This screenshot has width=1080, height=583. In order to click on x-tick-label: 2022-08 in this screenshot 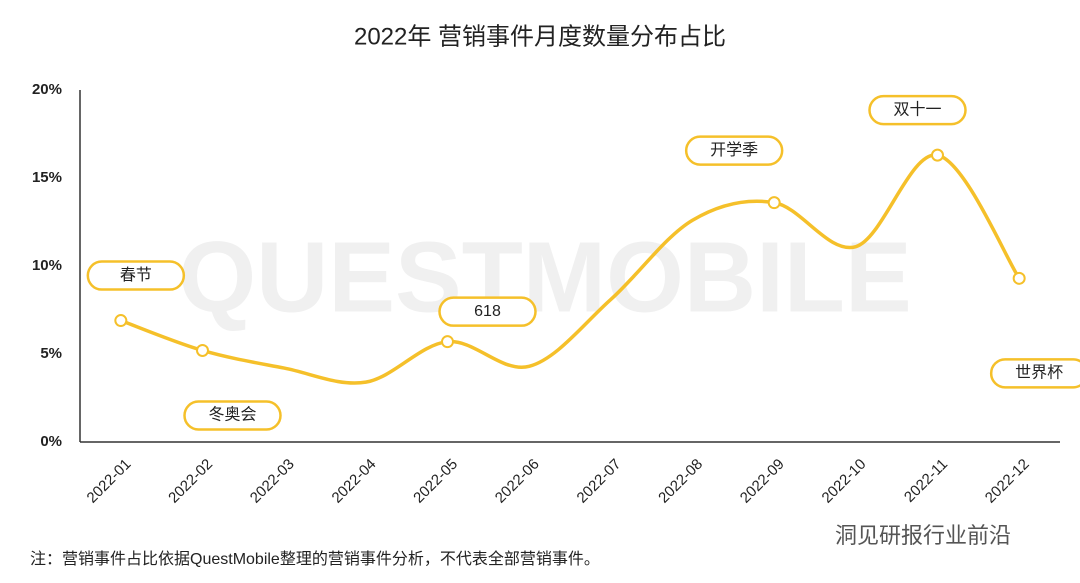, I will do `click(680, 481)`.